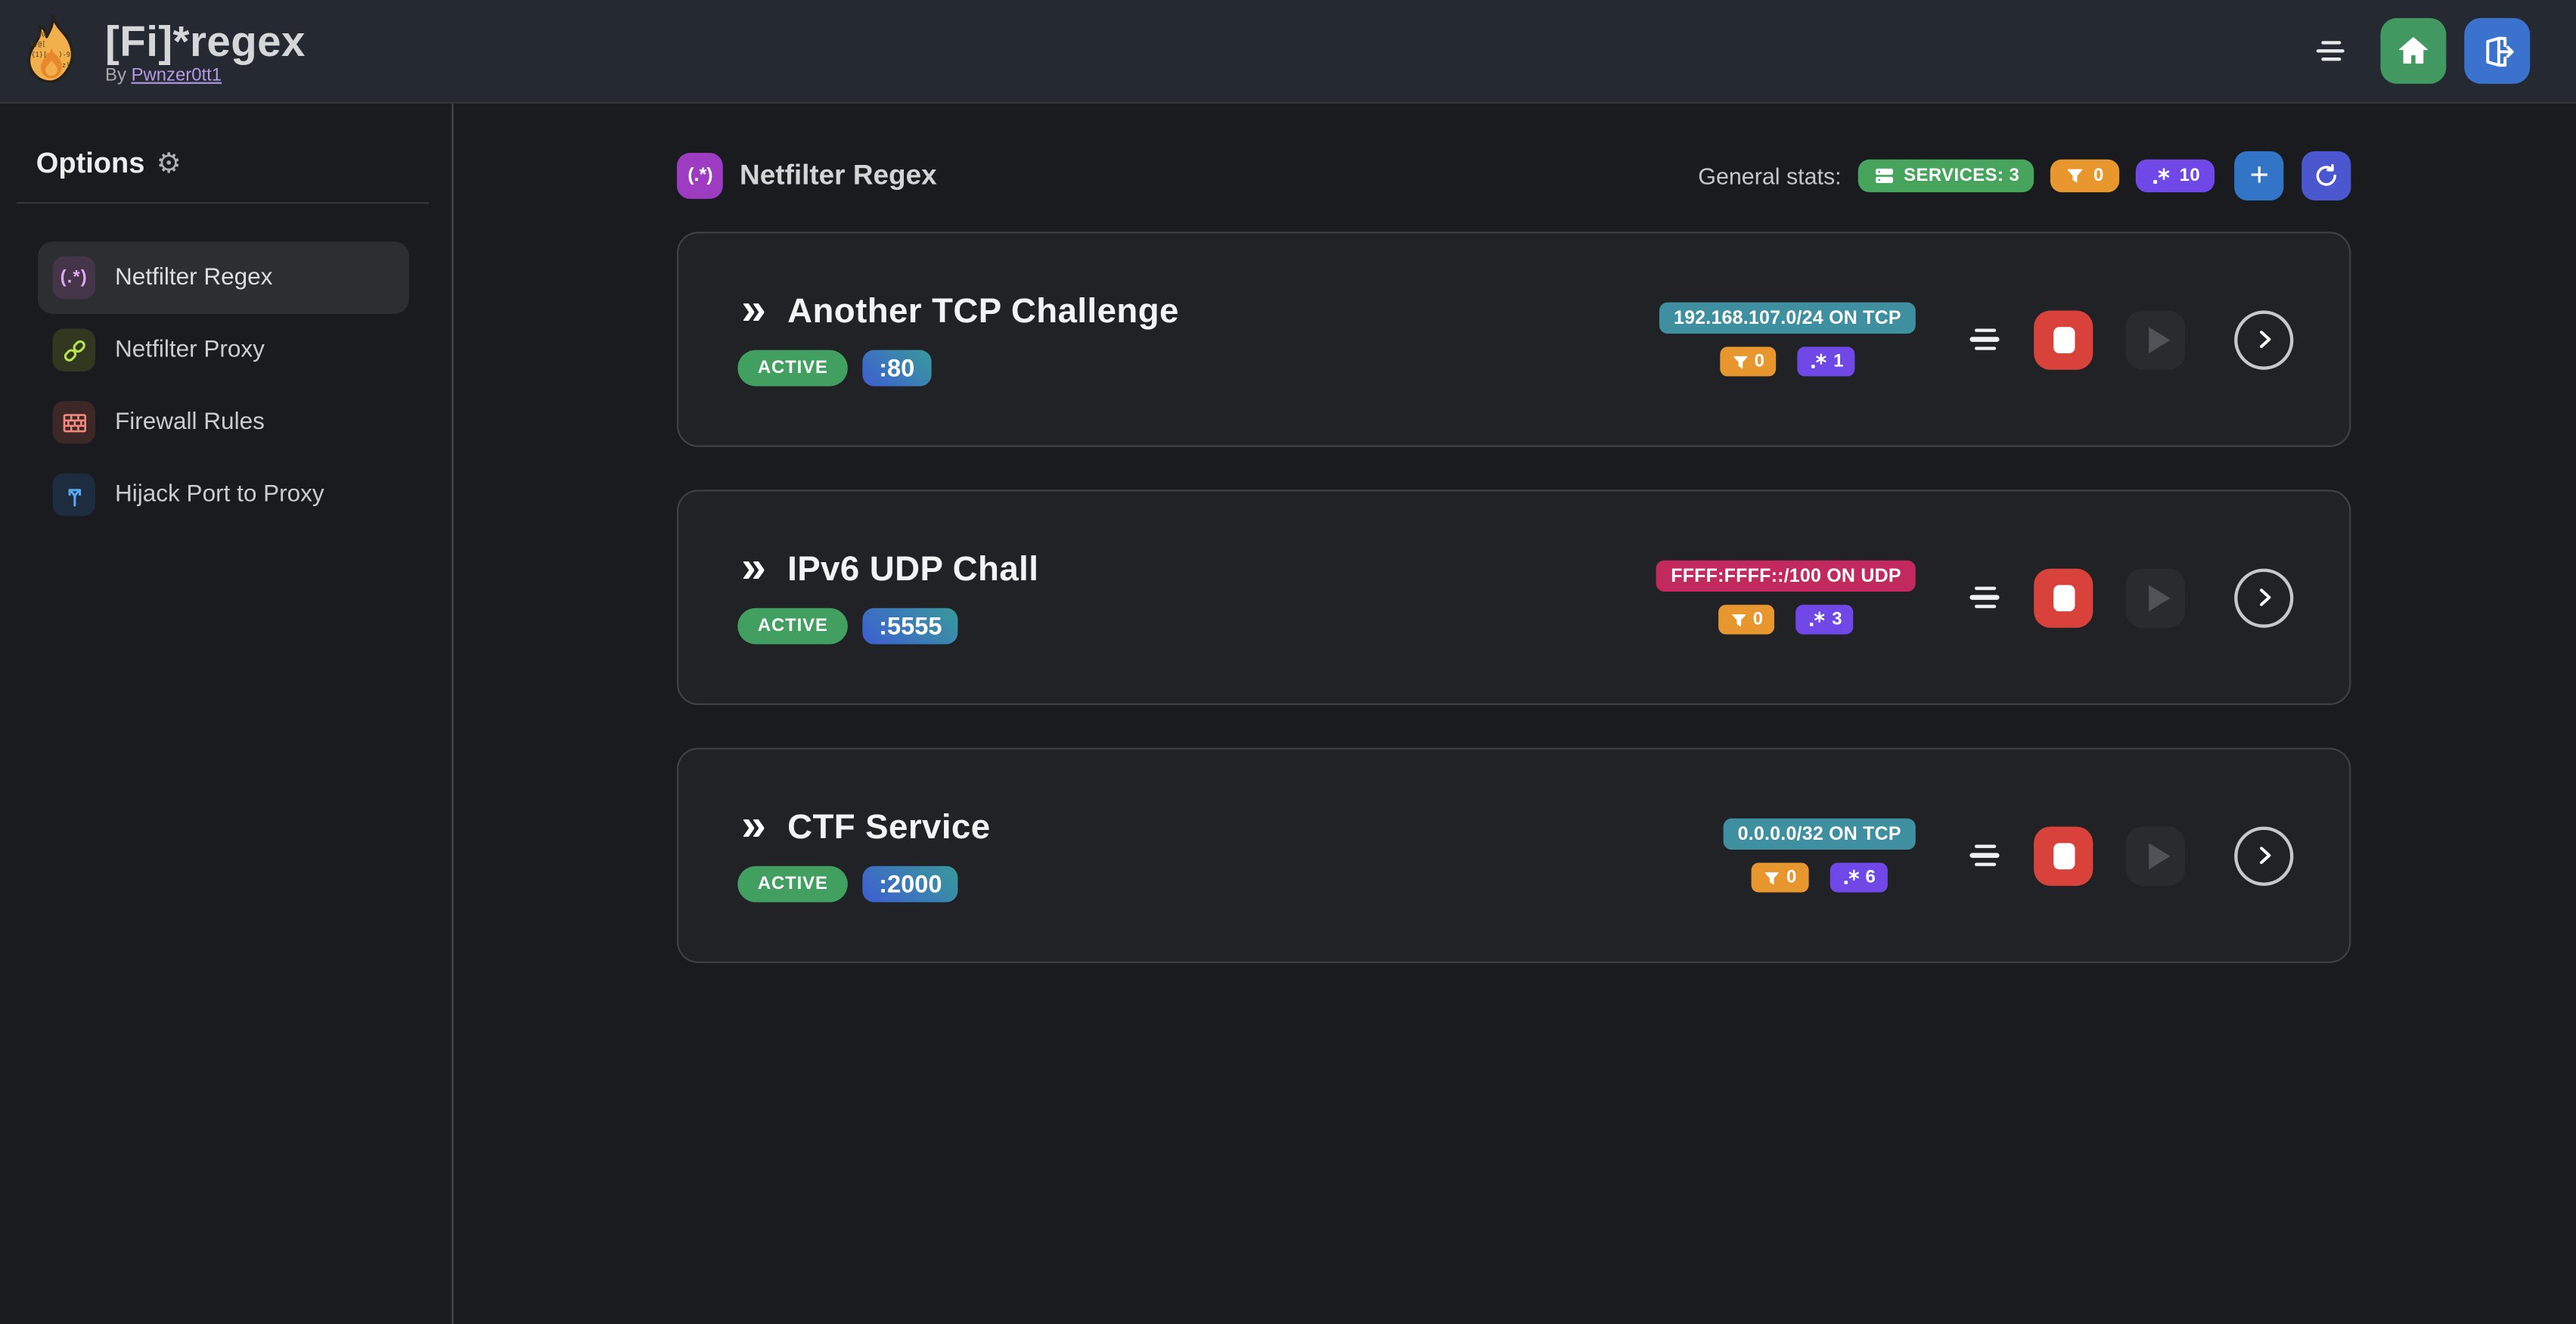  What do you see at coordinates (2008, 855) in the screenshot?
I see `service-controls: 0.0.0.0/32 ON TCP 0` at bounding box center [2008, 855].